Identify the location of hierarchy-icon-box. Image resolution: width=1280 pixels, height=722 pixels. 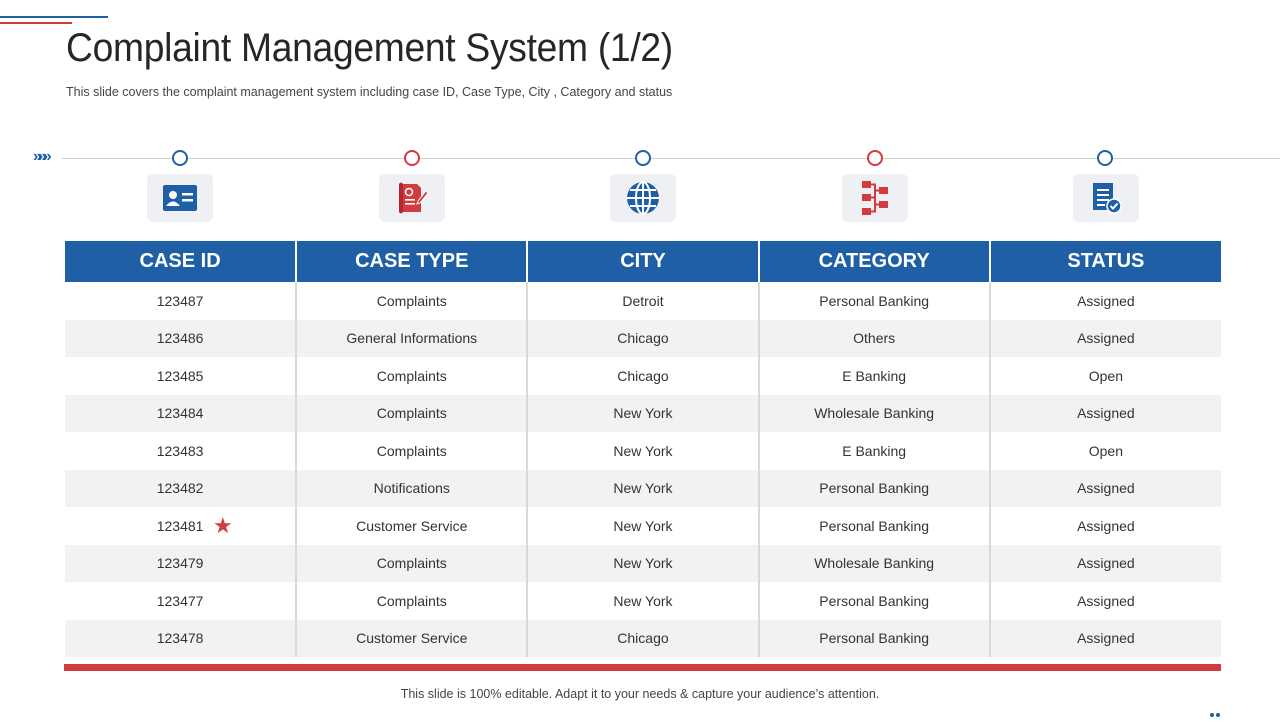
(875, 198).